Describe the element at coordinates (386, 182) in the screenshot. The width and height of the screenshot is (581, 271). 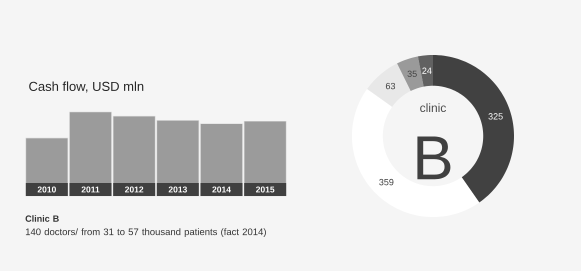
I see `data-label: 359` at that location.